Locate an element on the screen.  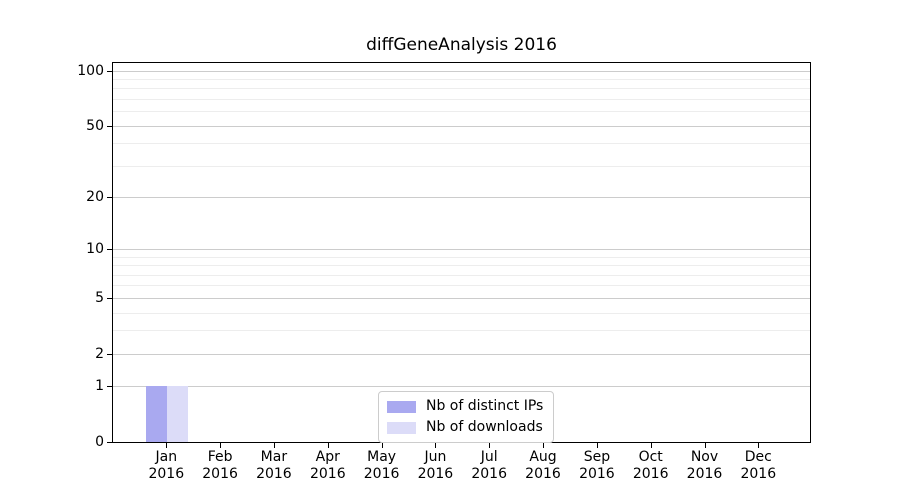
x-axis-tick-label: Feb 2016 is located at coordinates (220, 465).